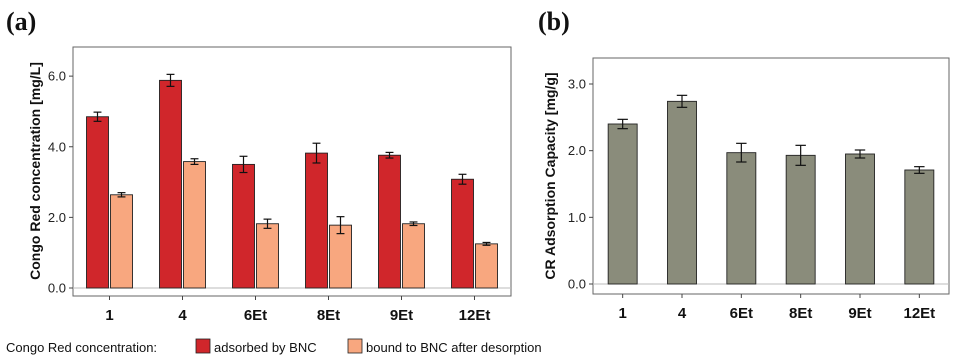 The height and width of the screenshot is (358, 955). What do you see at coordinates (57, 76) in the screenshot?
I see `y-tick-label: 6.0` at bounding box center [57, 76].